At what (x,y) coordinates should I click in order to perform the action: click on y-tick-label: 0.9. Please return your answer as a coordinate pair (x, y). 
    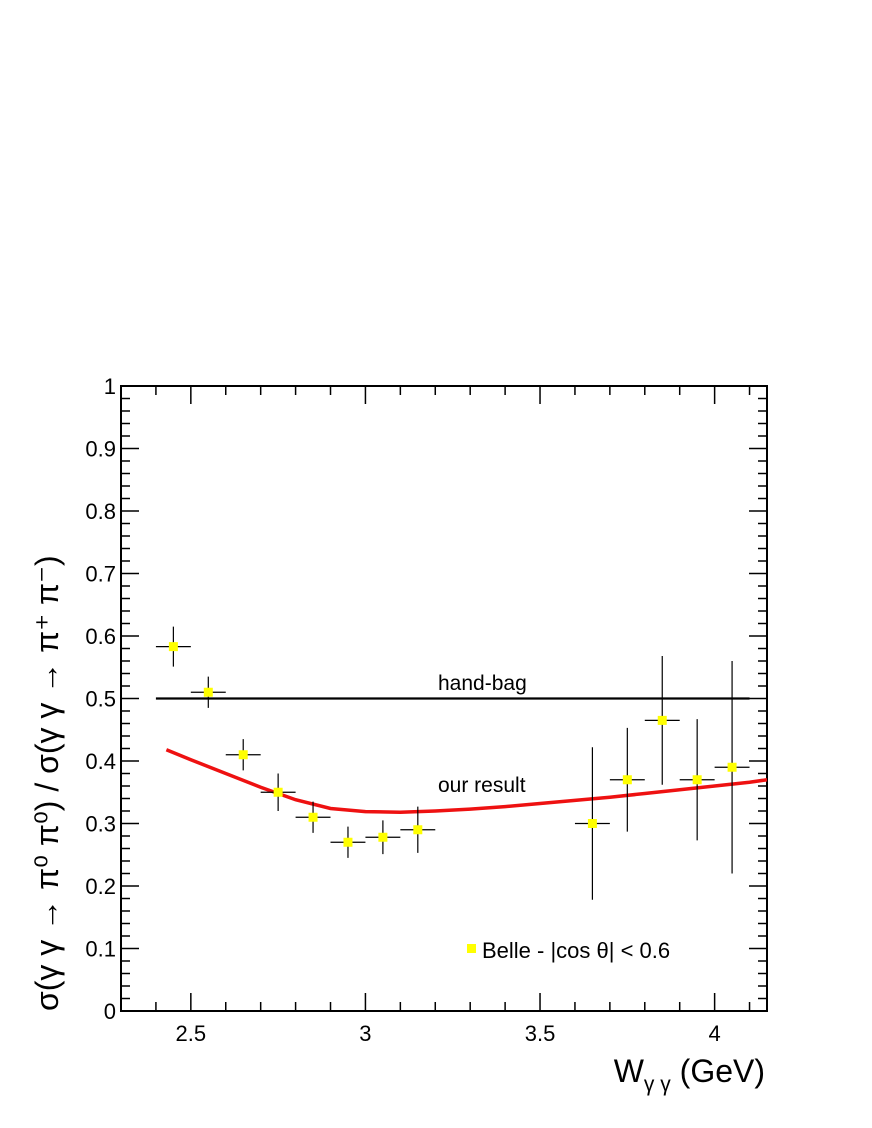
    Looking at the image, I should click on (100, 449).